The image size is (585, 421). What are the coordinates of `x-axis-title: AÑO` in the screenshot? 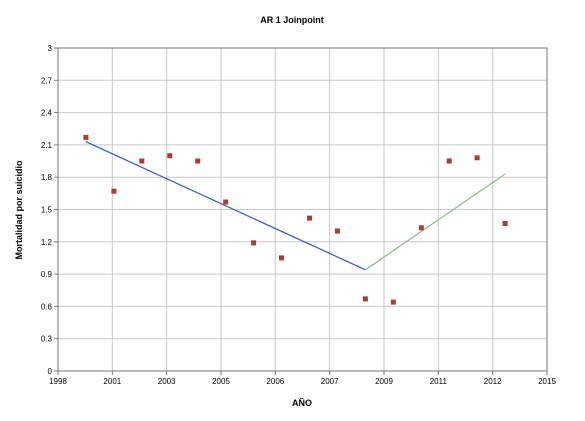 It's located at (302, 403).